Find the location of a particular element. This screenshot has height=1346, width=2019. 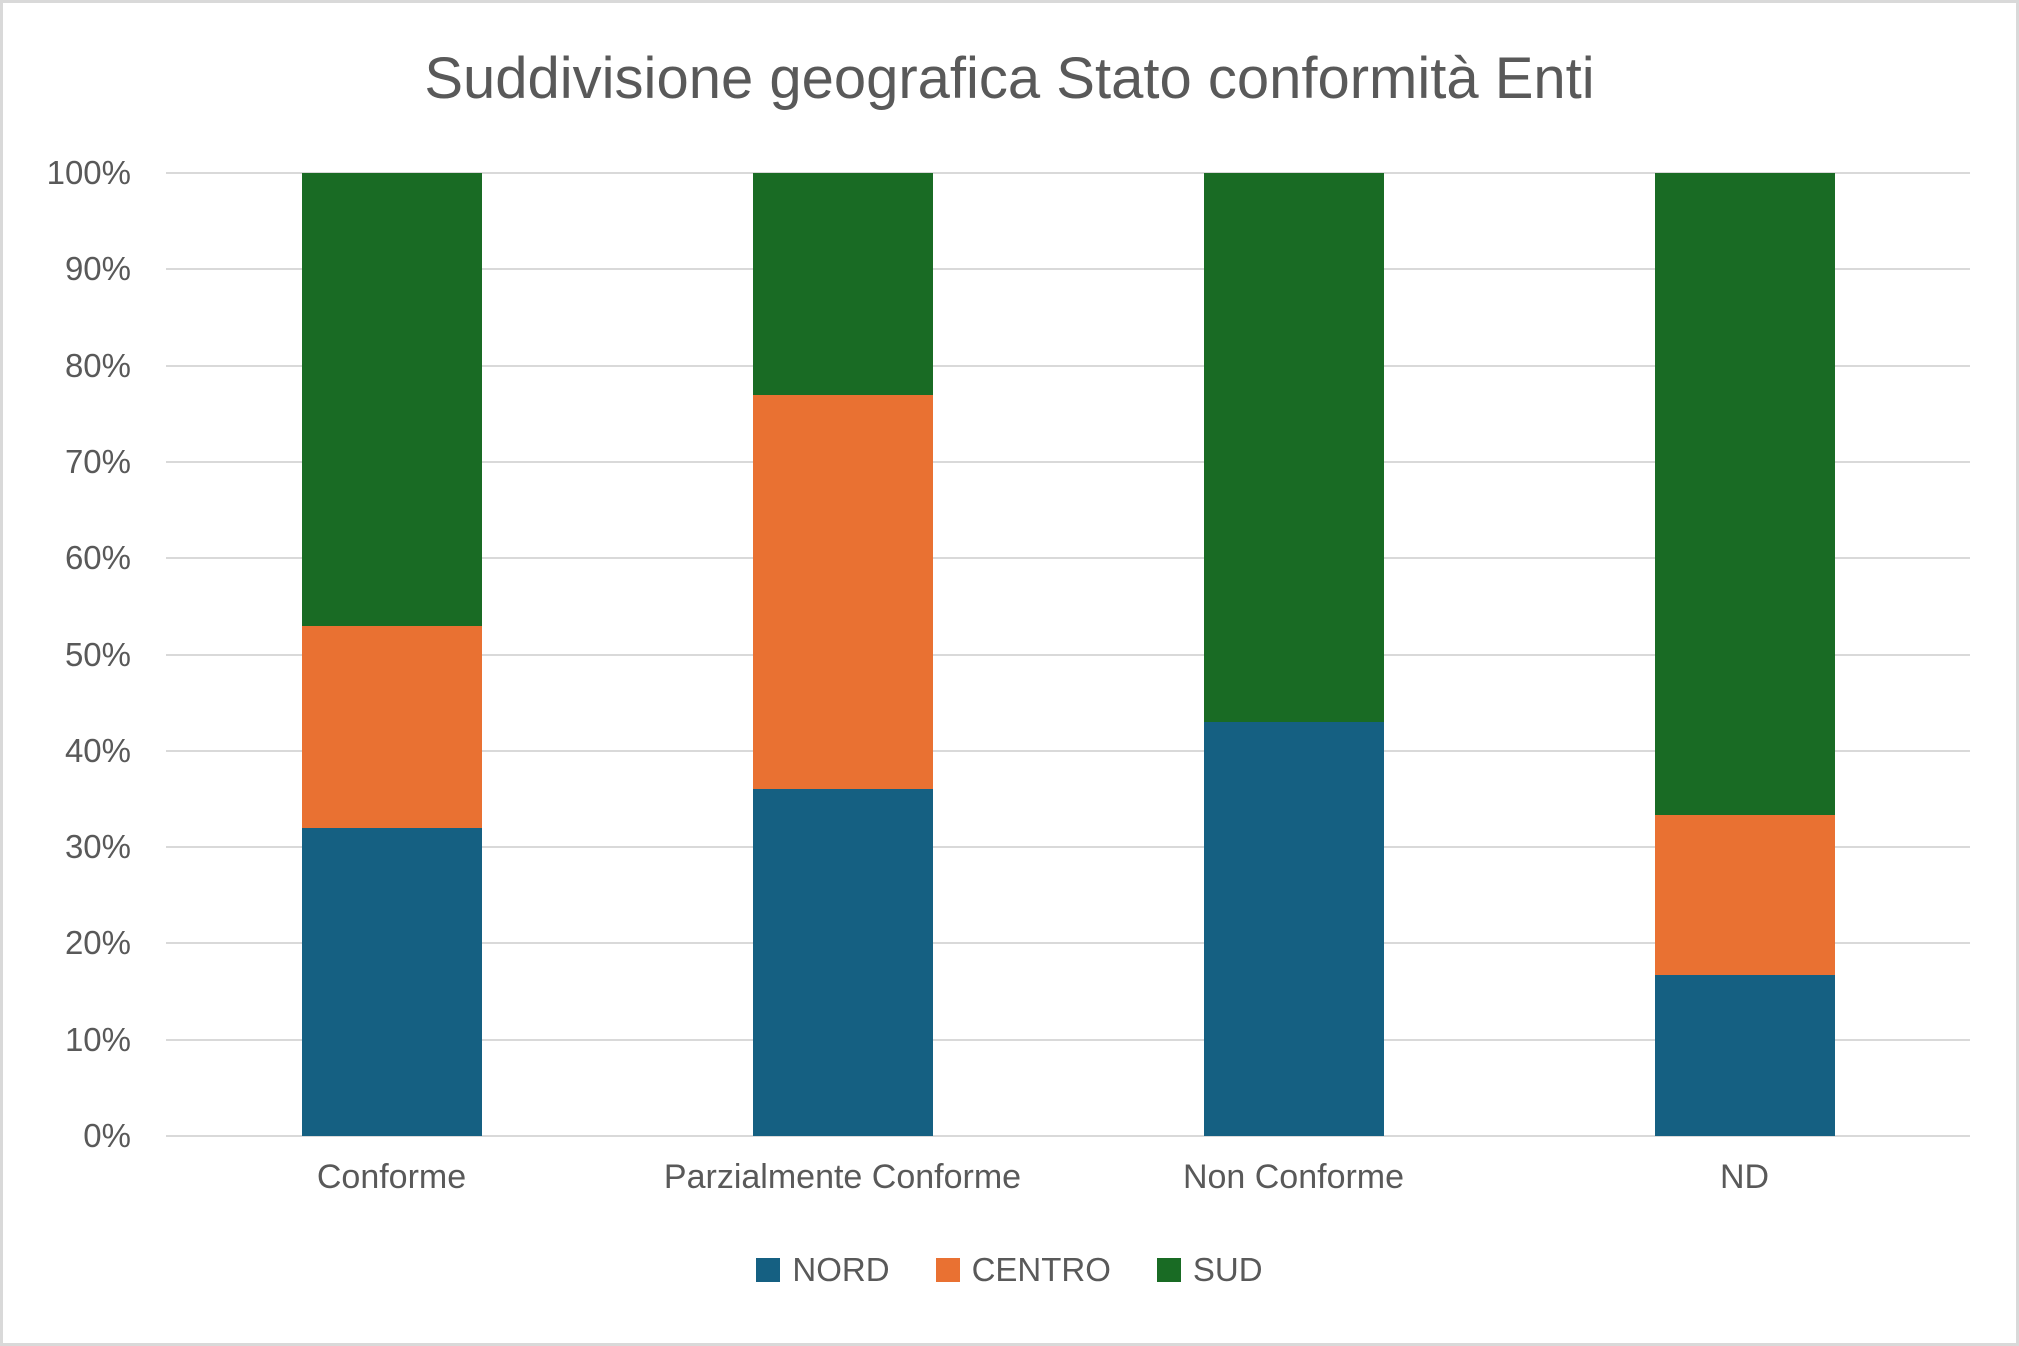

y-tick-label: 0% is located at coordinates (107, 1135).